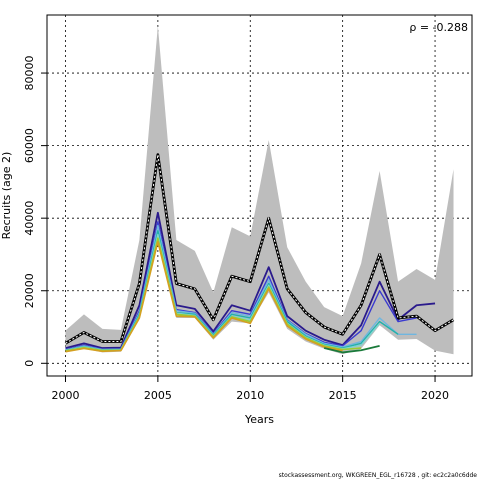  Describe the element at coordinates (259, 419) in the screenshot. I see `x-axis-title: Years` at that location.